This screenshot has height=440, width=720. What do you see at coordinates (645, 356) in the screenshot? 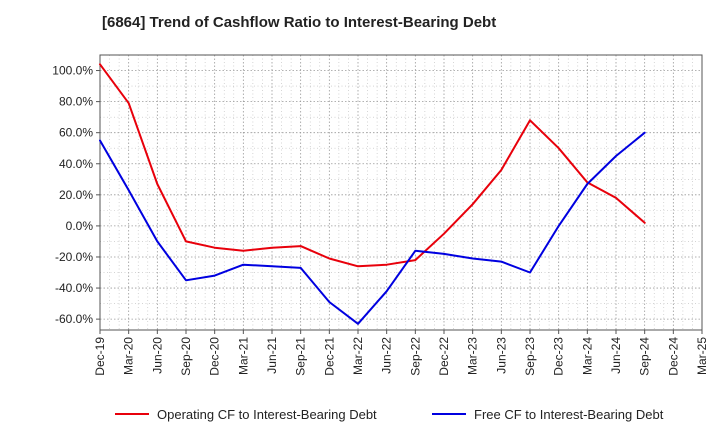
I see `x-tick-label: Sep-24` at bounding box center [645, 356].